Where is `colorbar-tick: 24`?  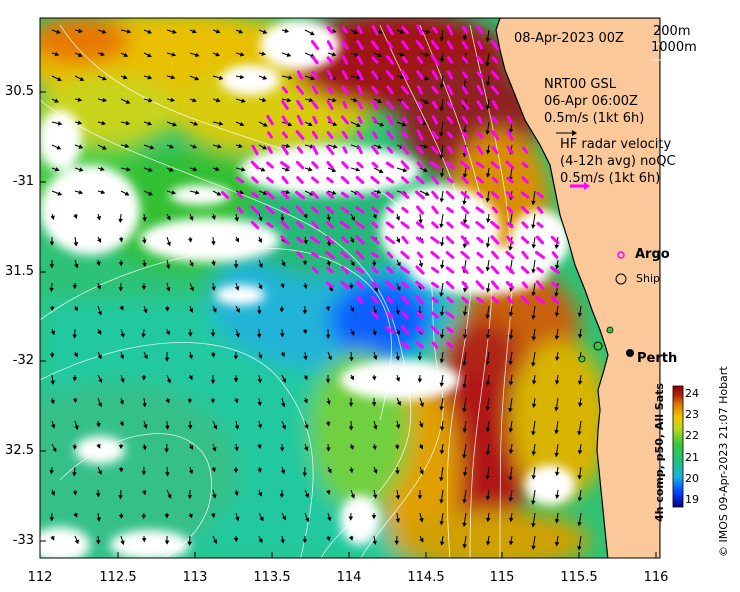 colorbar-tick: 24 is located at coordinates (692, 393).